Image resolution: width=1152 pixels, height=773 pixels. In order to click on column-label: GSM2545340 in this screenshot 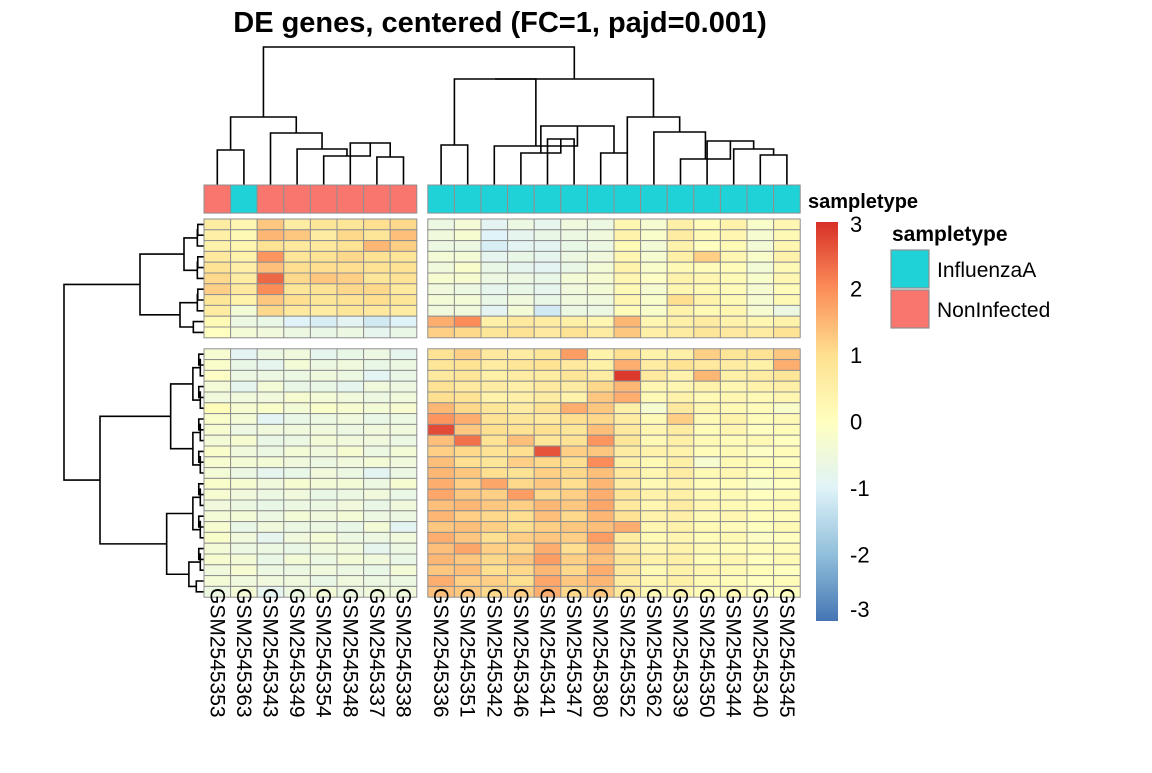, I will do `click(759, 653)`.